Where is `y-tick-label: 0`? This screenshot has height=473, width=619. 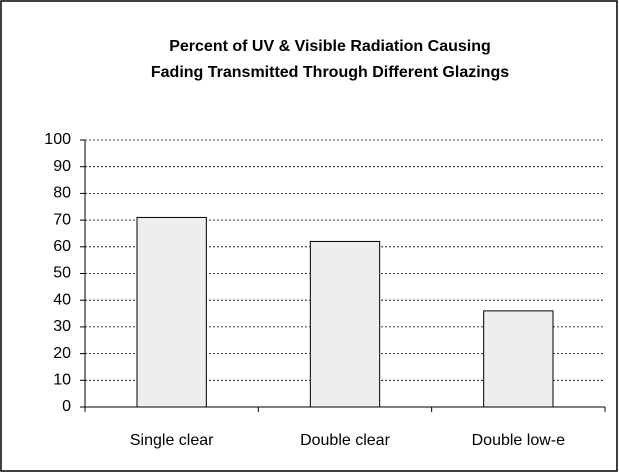
y-tick-label: 0 is located at coordinates (66, 406).